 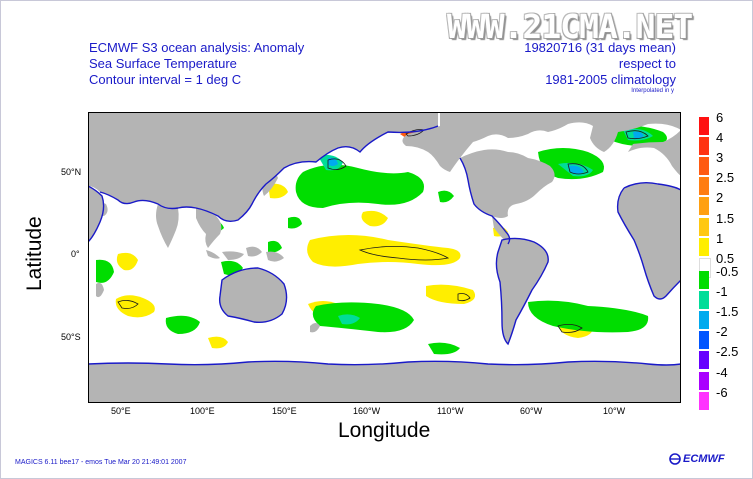 What do you see at coordinates (71, 172) in the screenshot?
I see `y-tick-label: 50°N` at bounding box center [71, 172].